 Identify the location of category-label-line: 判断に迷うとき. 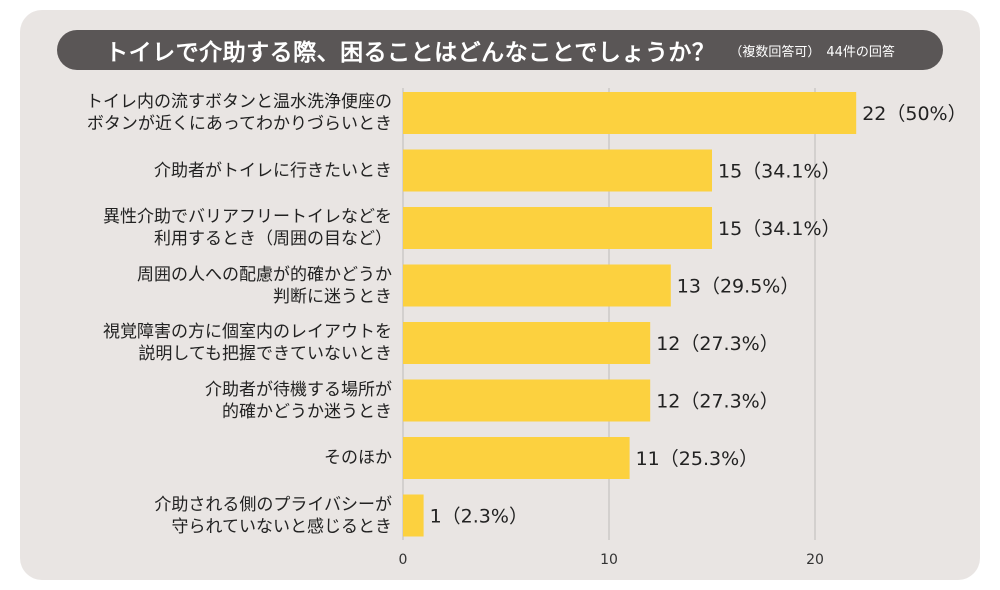
(332, 296).